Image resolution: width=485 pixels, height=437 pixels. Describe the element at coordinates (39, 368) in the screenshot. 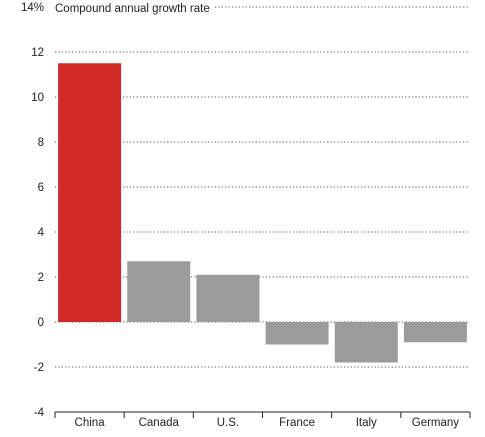

I see `y-tick-label: -2` at that location.